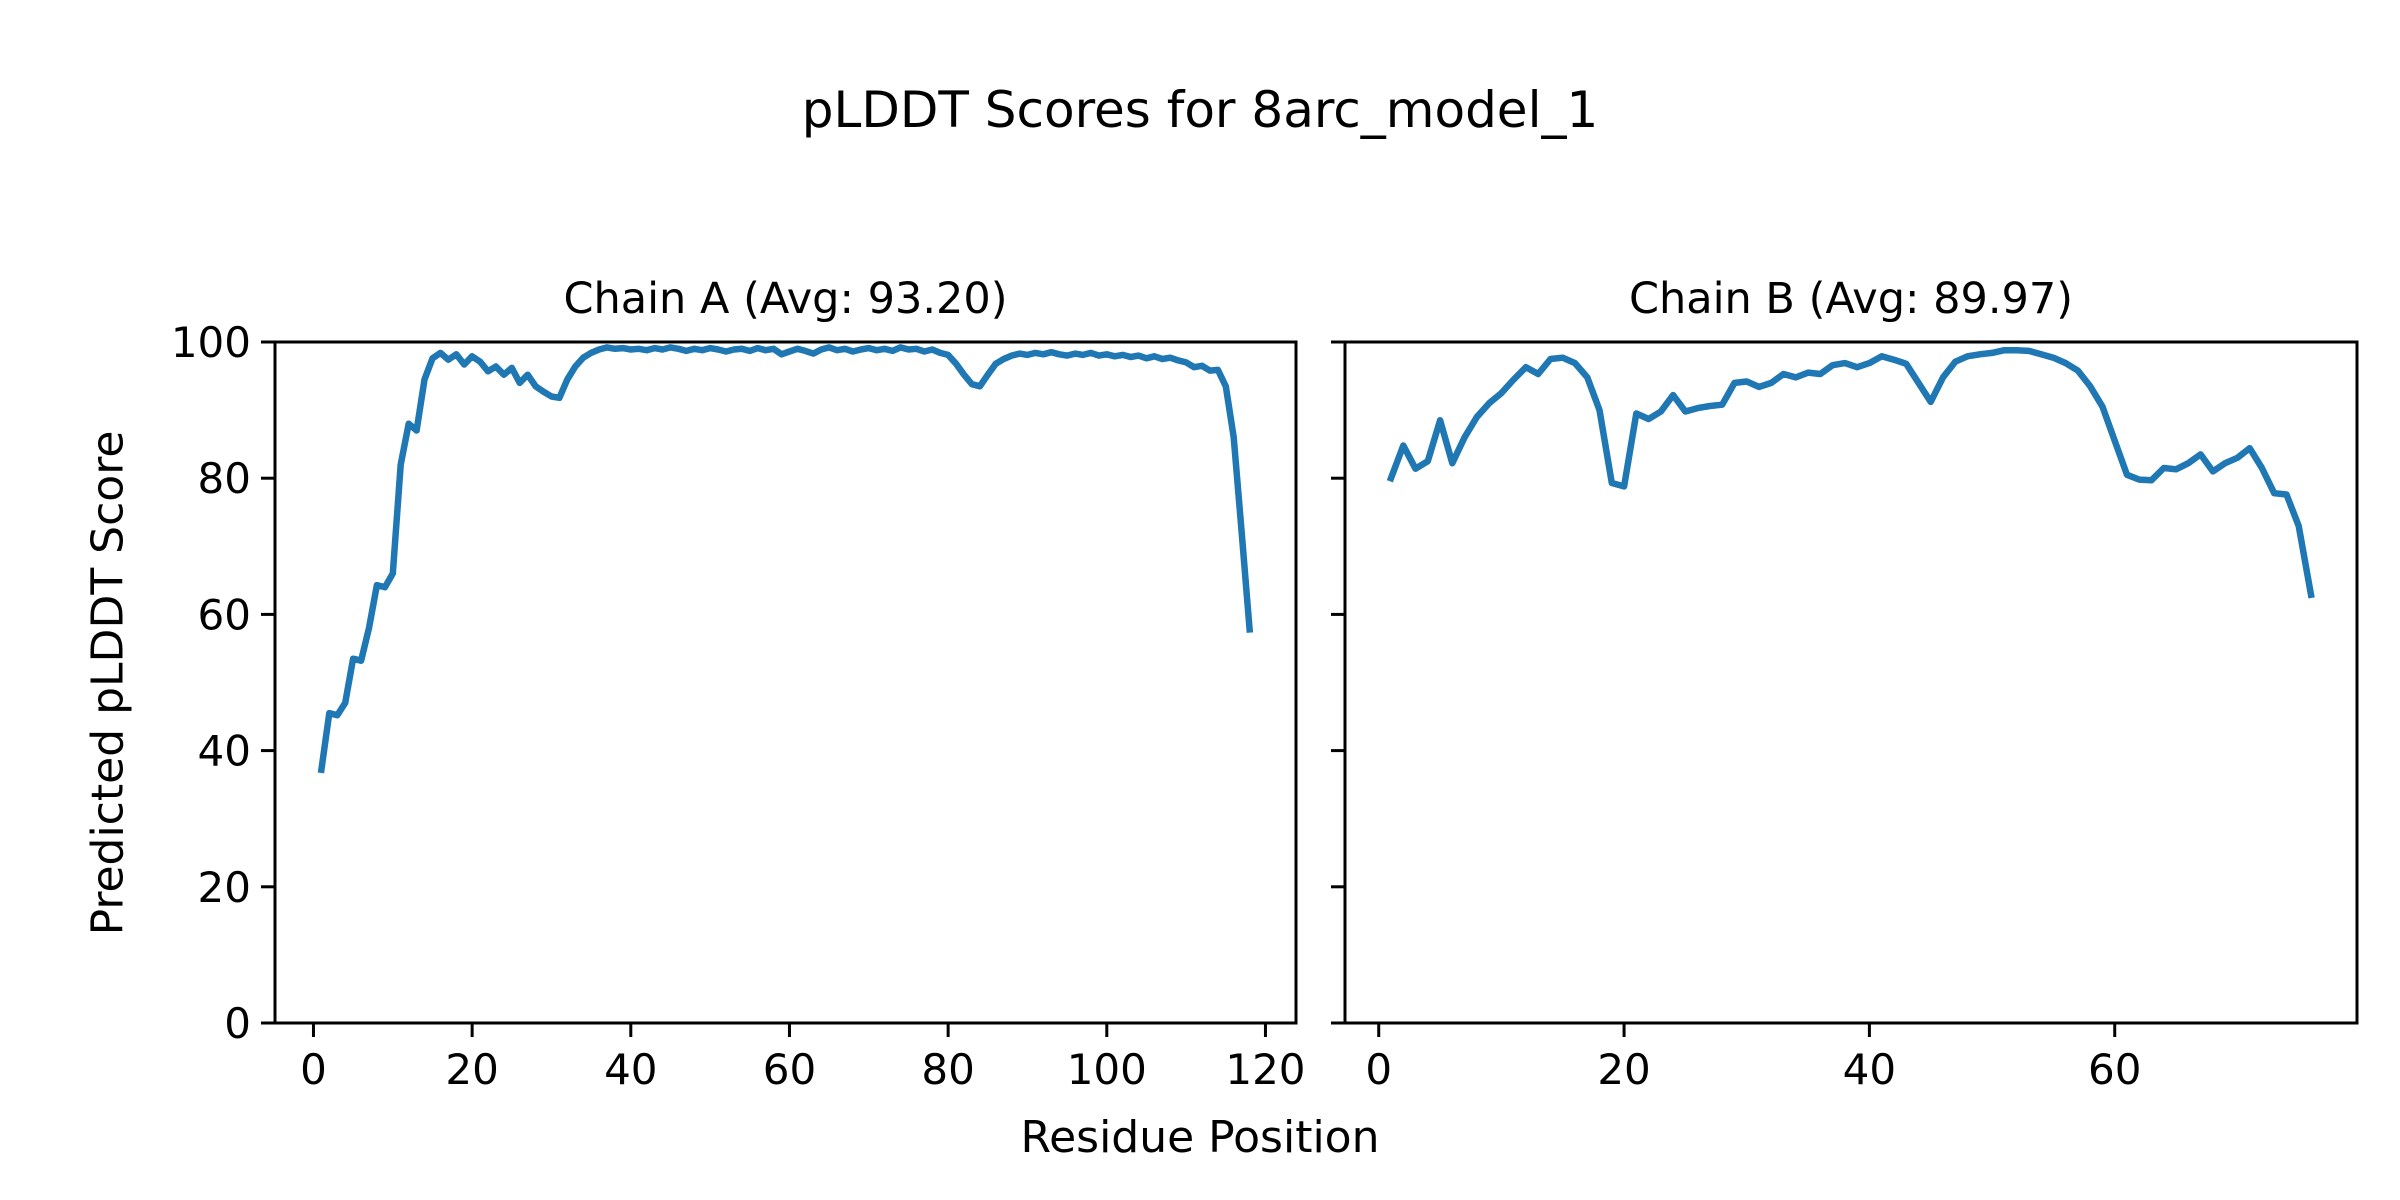 The image size is (2400, 1200). What do you see at coordinates (108, 683) in the screenshot?
I see `y-axis-label: Predicted pLDDT Score` at bounding box center [108, 683].